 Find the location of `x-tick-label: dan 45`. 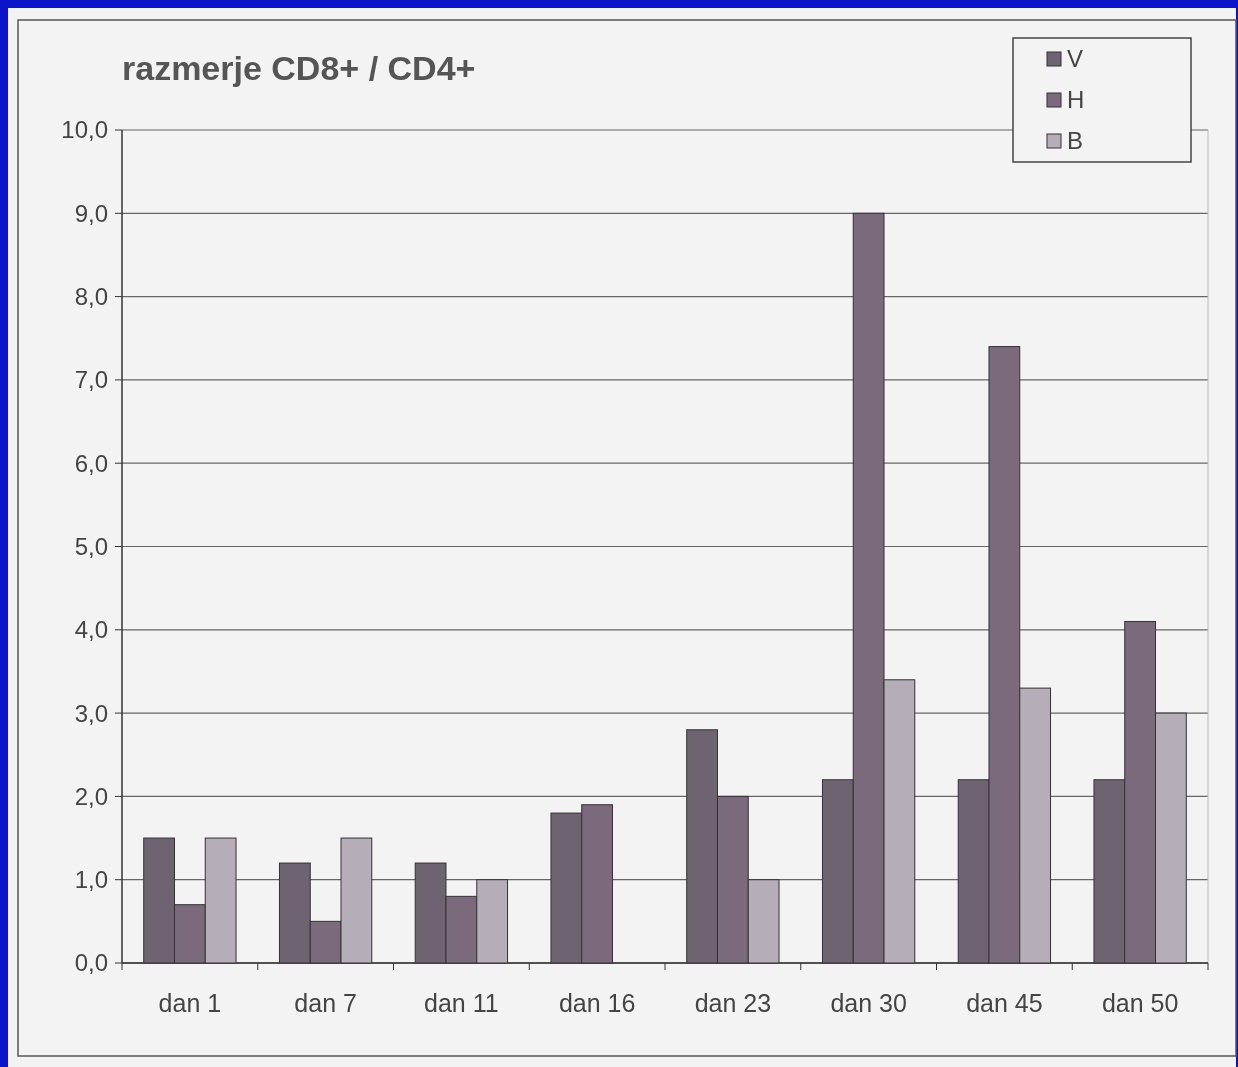

x-tick-label: dan 45 is located at coordinates (1004, 1003).